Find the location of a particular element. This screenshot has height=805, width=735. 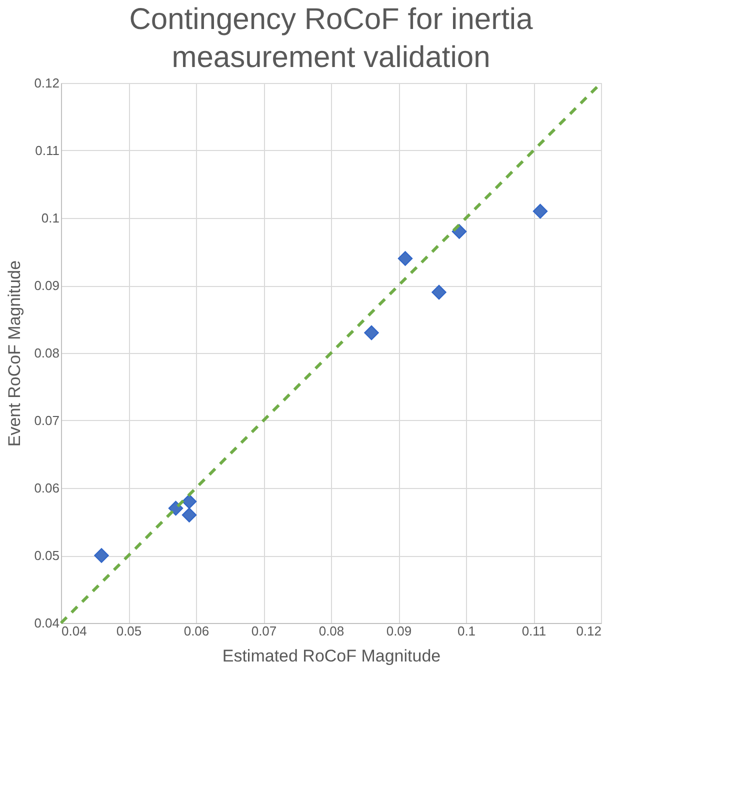

y-tick-label: 0.1 is located at coordinates (50, 218).